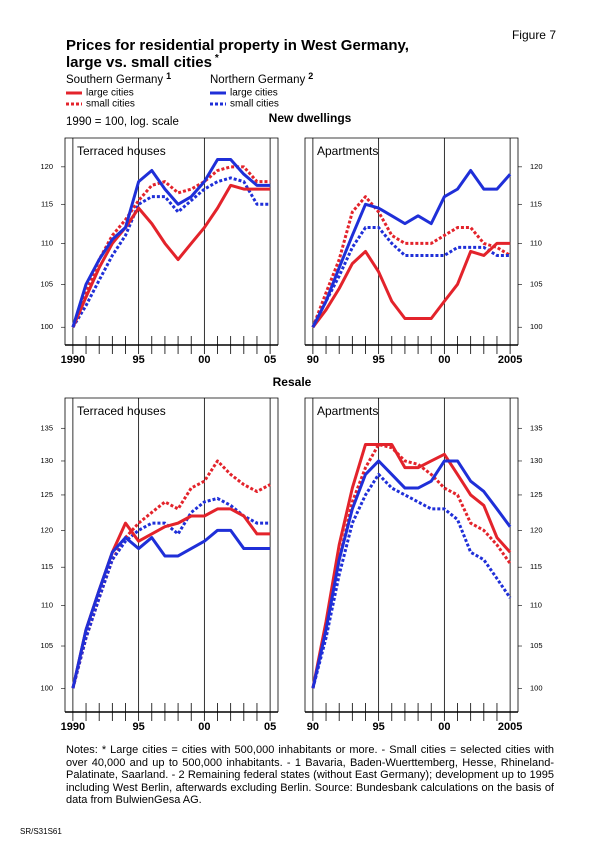 The width and height of the screenshot is (602, 850). I want to click on legend-title-text: Southern Germany, so click(114, 80).